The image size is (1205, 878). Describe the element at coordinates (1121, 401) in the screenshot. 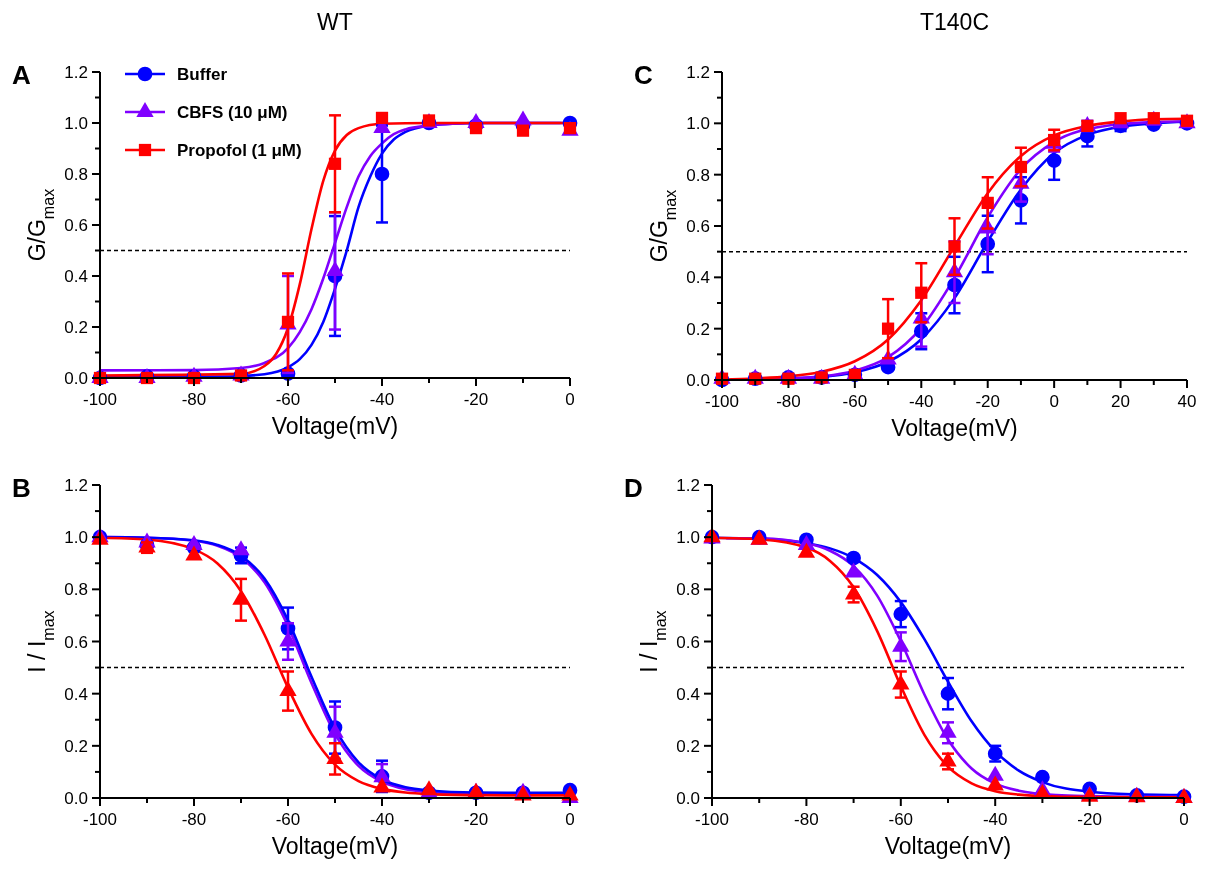

I see `x-tick-label: 20` at that location.